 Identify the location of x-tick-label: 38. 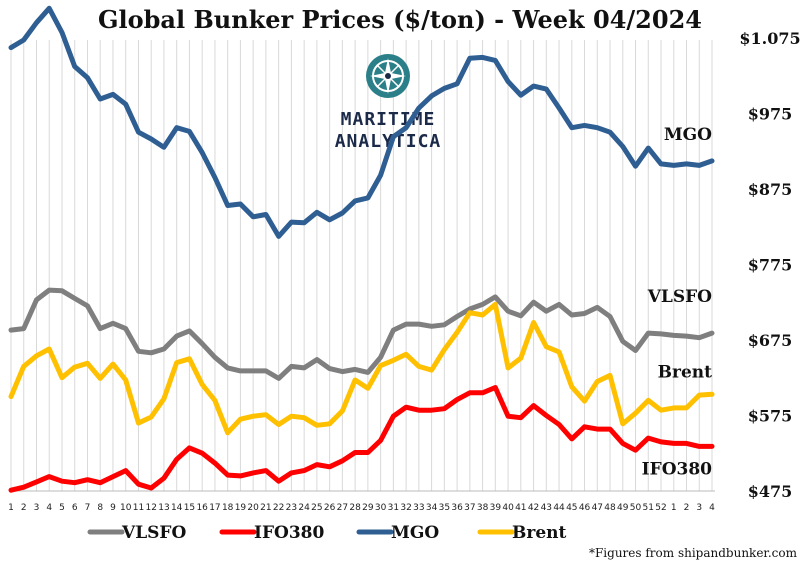
(483, 508).